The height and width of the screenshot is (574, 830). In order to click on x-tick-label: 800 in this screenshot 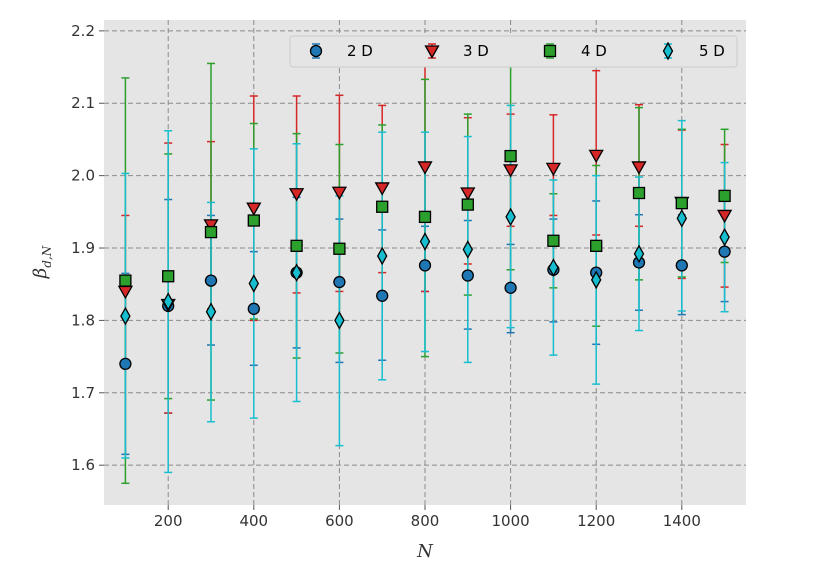, I will do `click(425, 521)`.